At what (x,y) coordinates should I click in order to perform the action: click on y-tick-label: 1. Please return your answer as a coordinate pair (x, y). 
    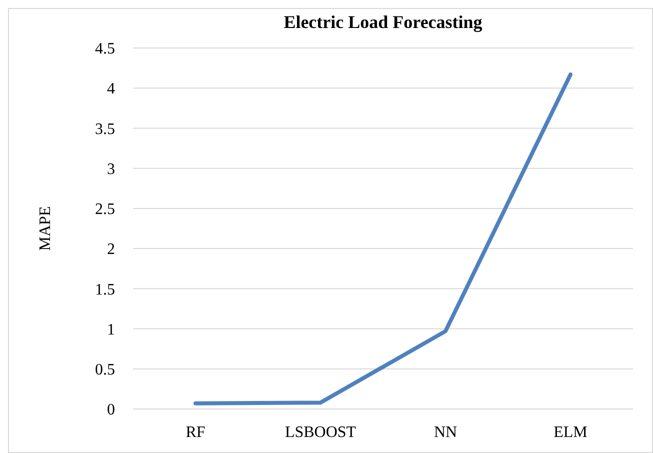
    Looking at the image, I should click on (111, 329).